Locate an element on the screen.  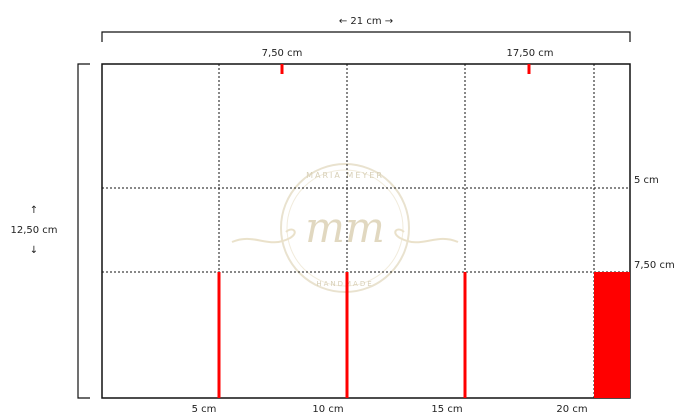
watermark-logo: mm MARIA MEYER HANDMADE is located at coordinates (345, 228).